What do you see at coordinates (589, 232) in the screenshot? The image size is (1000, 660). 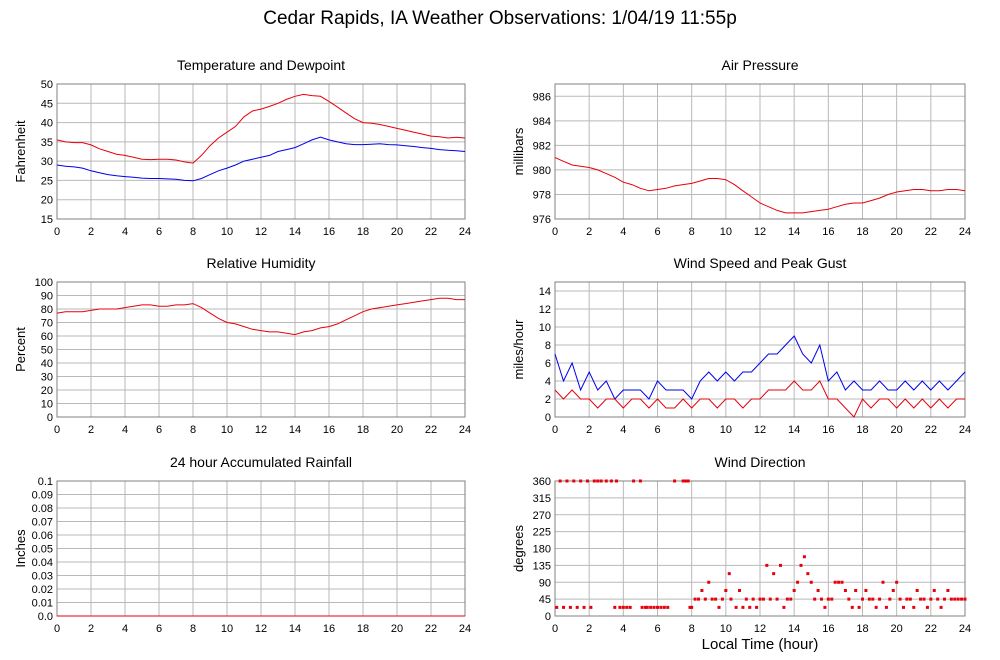 I see `x-tick-label: 2` at bounding box center [589, 232].